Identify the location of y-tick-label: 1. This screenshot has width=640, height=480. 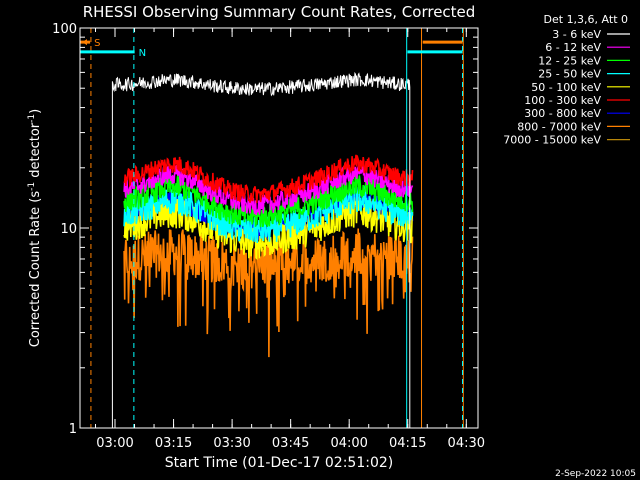
(73, 429).